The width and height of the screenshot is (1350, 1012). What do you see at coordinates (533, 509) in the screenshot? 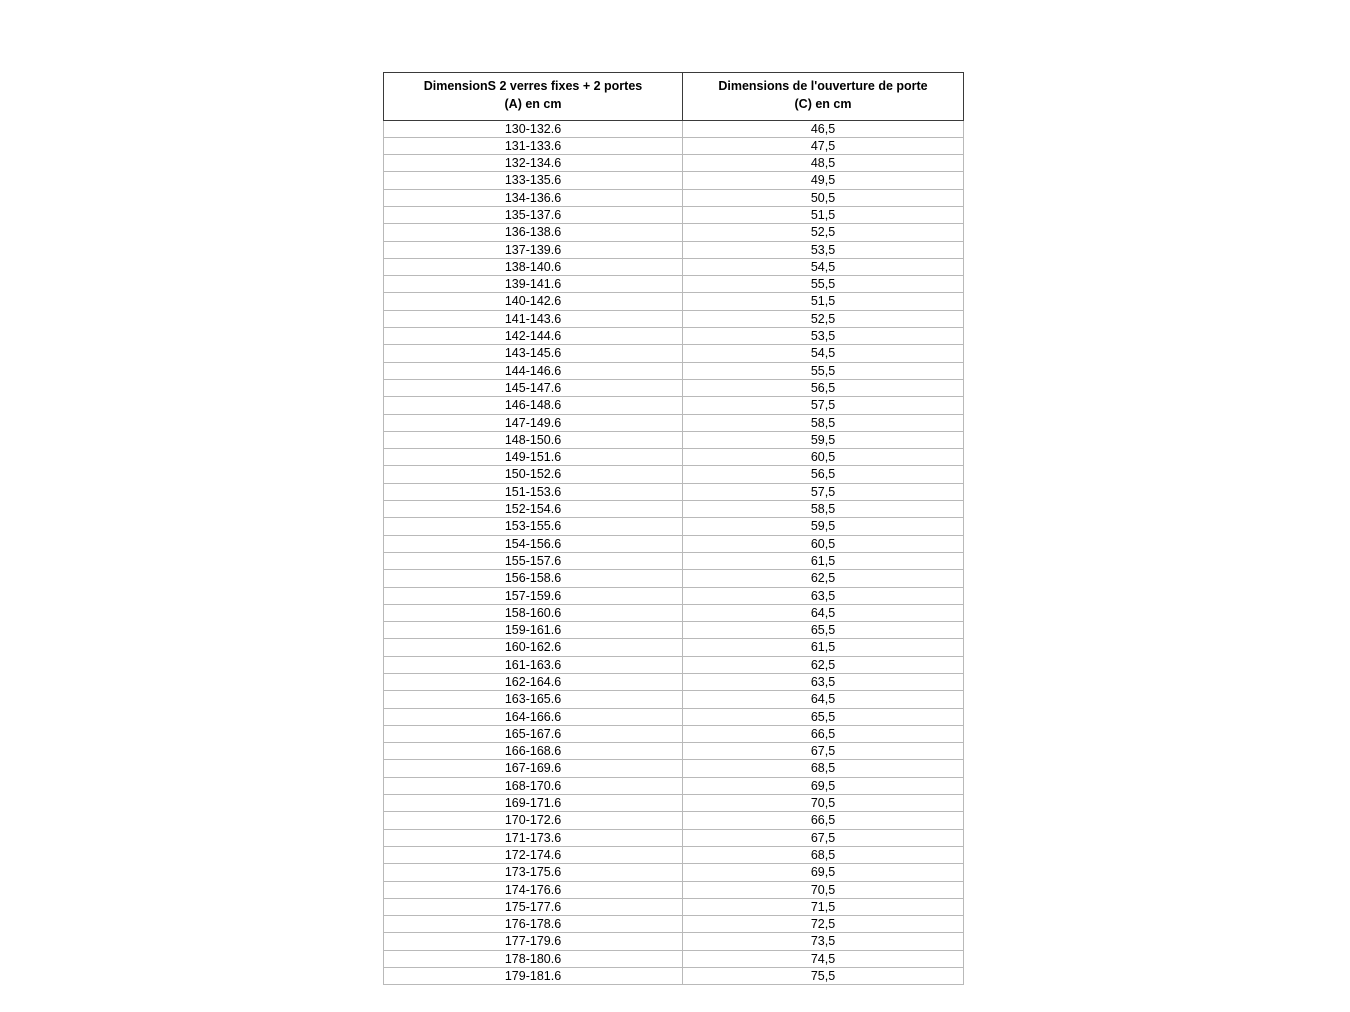
I see `cell-dimensions-a: 152-154.6` at bounding box center [533, 509].